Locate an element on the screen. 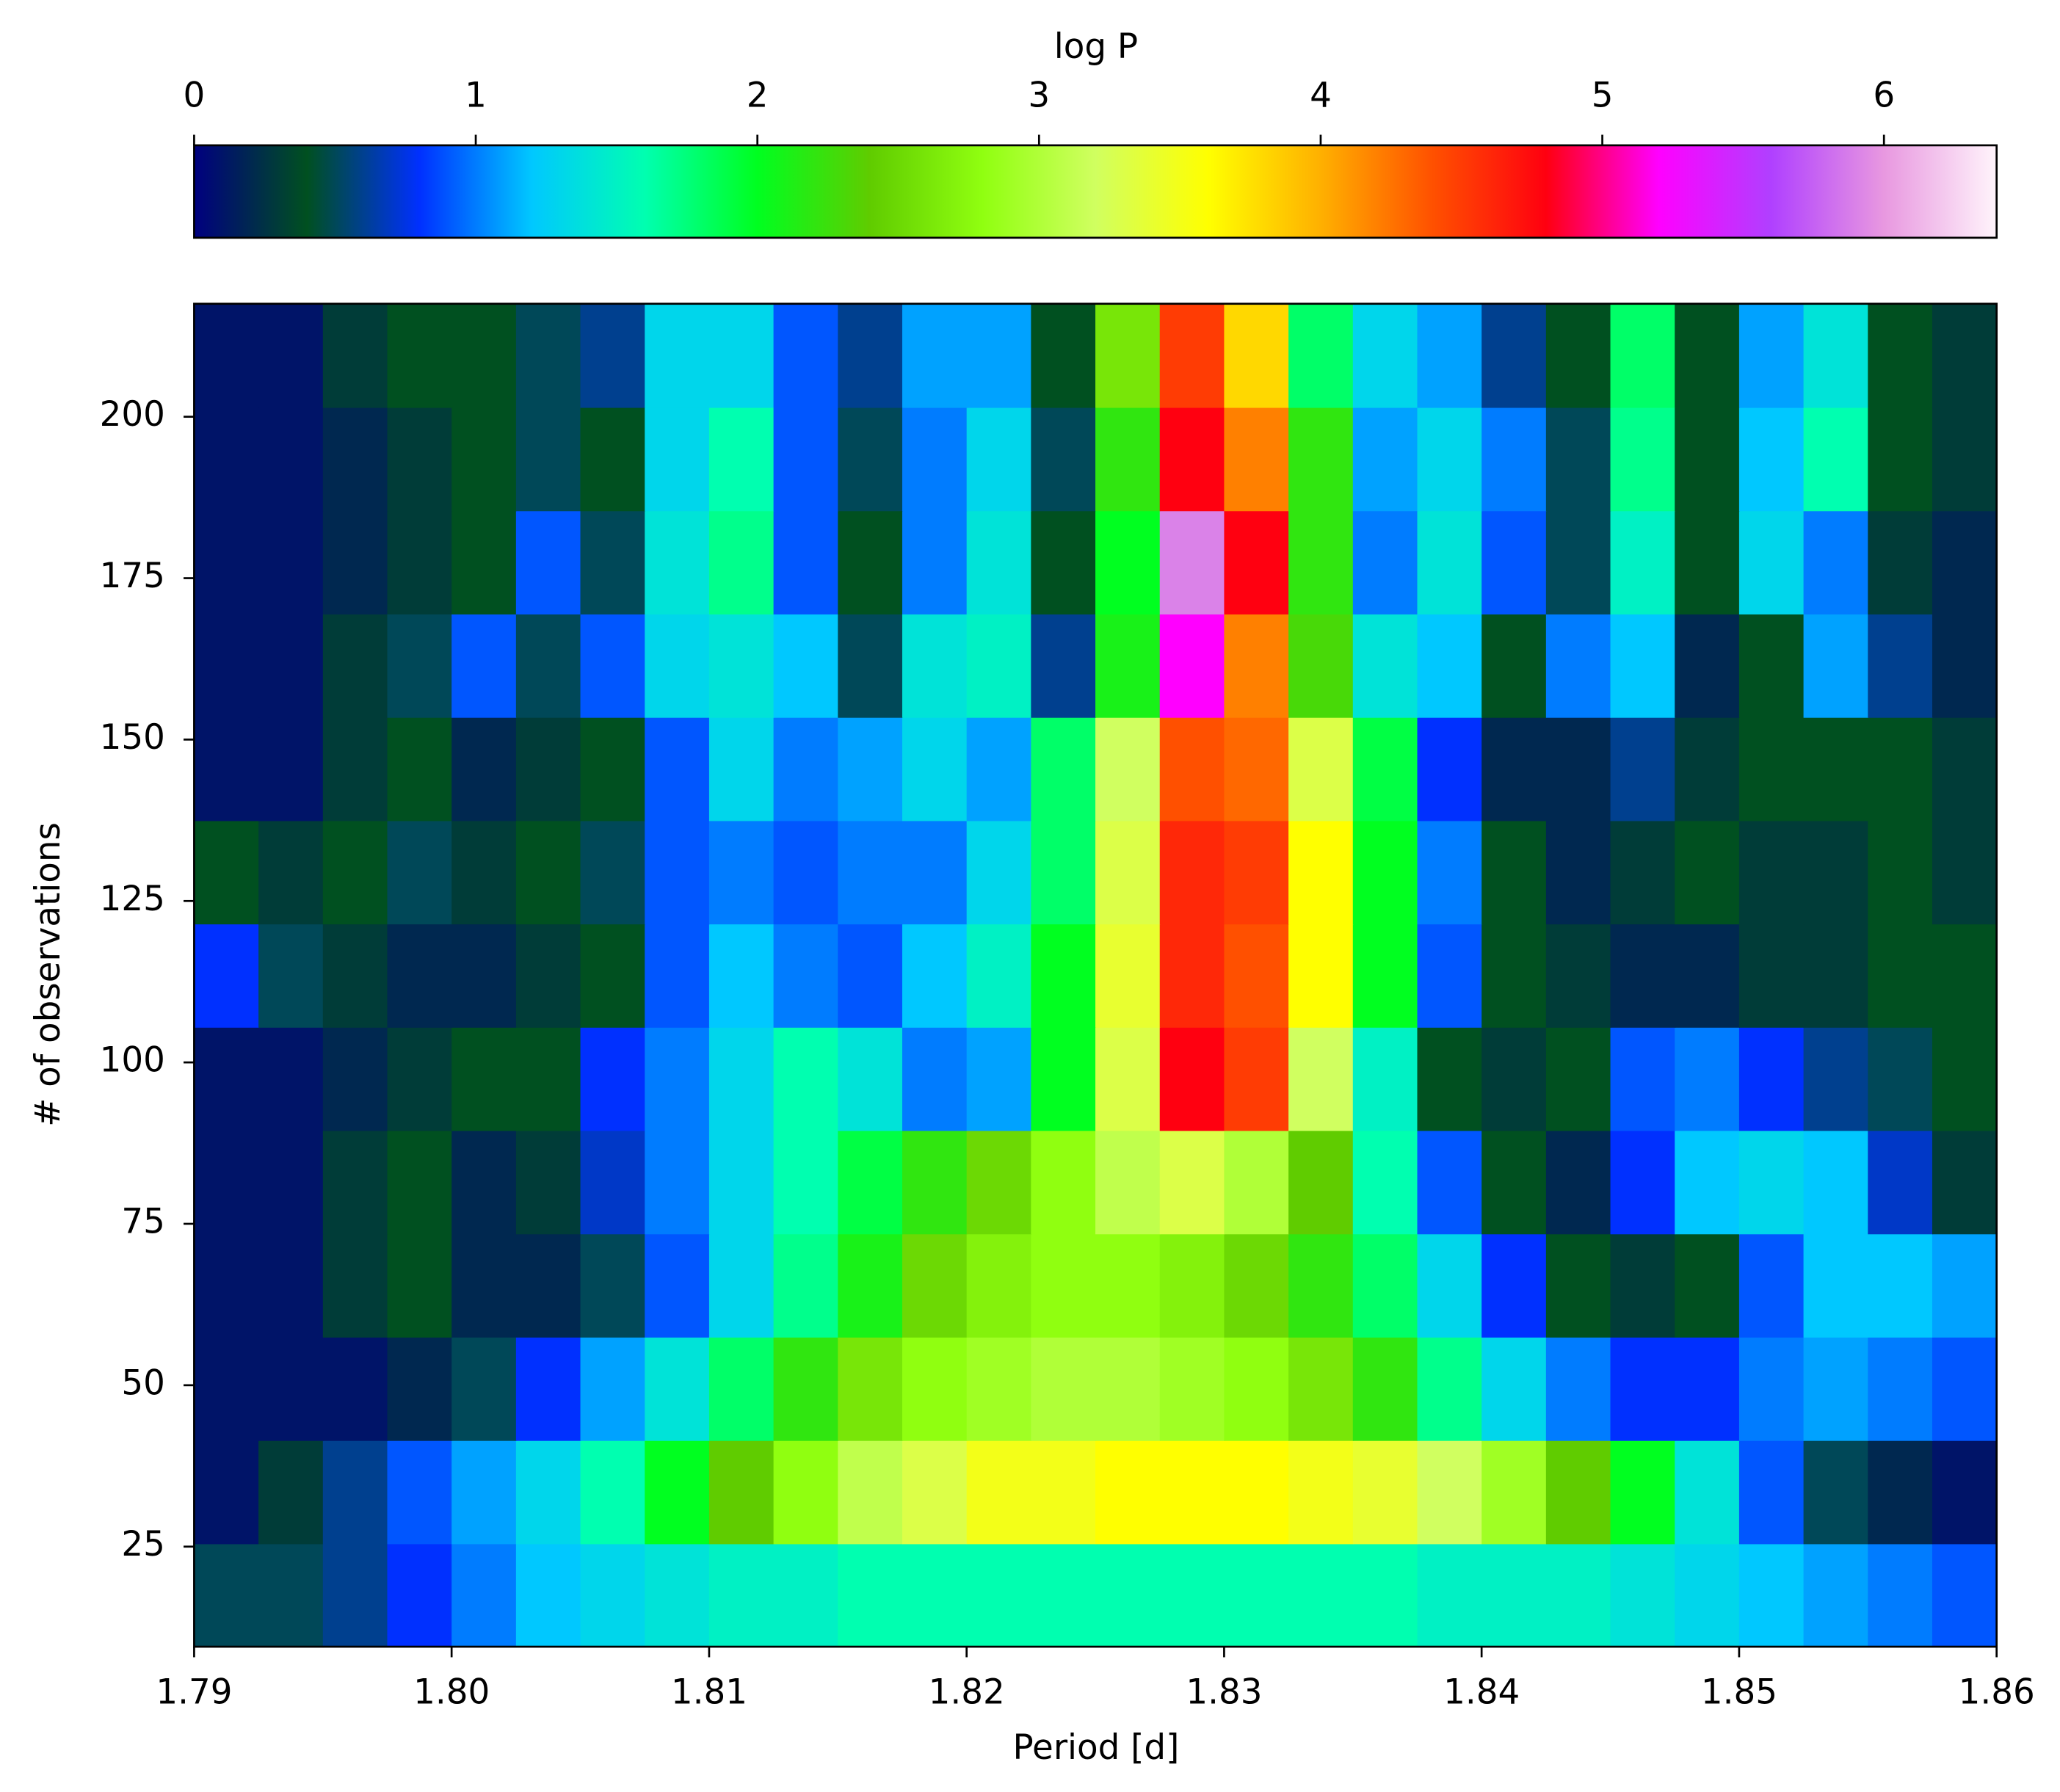 The image size is (2060, 1792). x-tick-label: 1.79 is located at coordinates (194, 1692).